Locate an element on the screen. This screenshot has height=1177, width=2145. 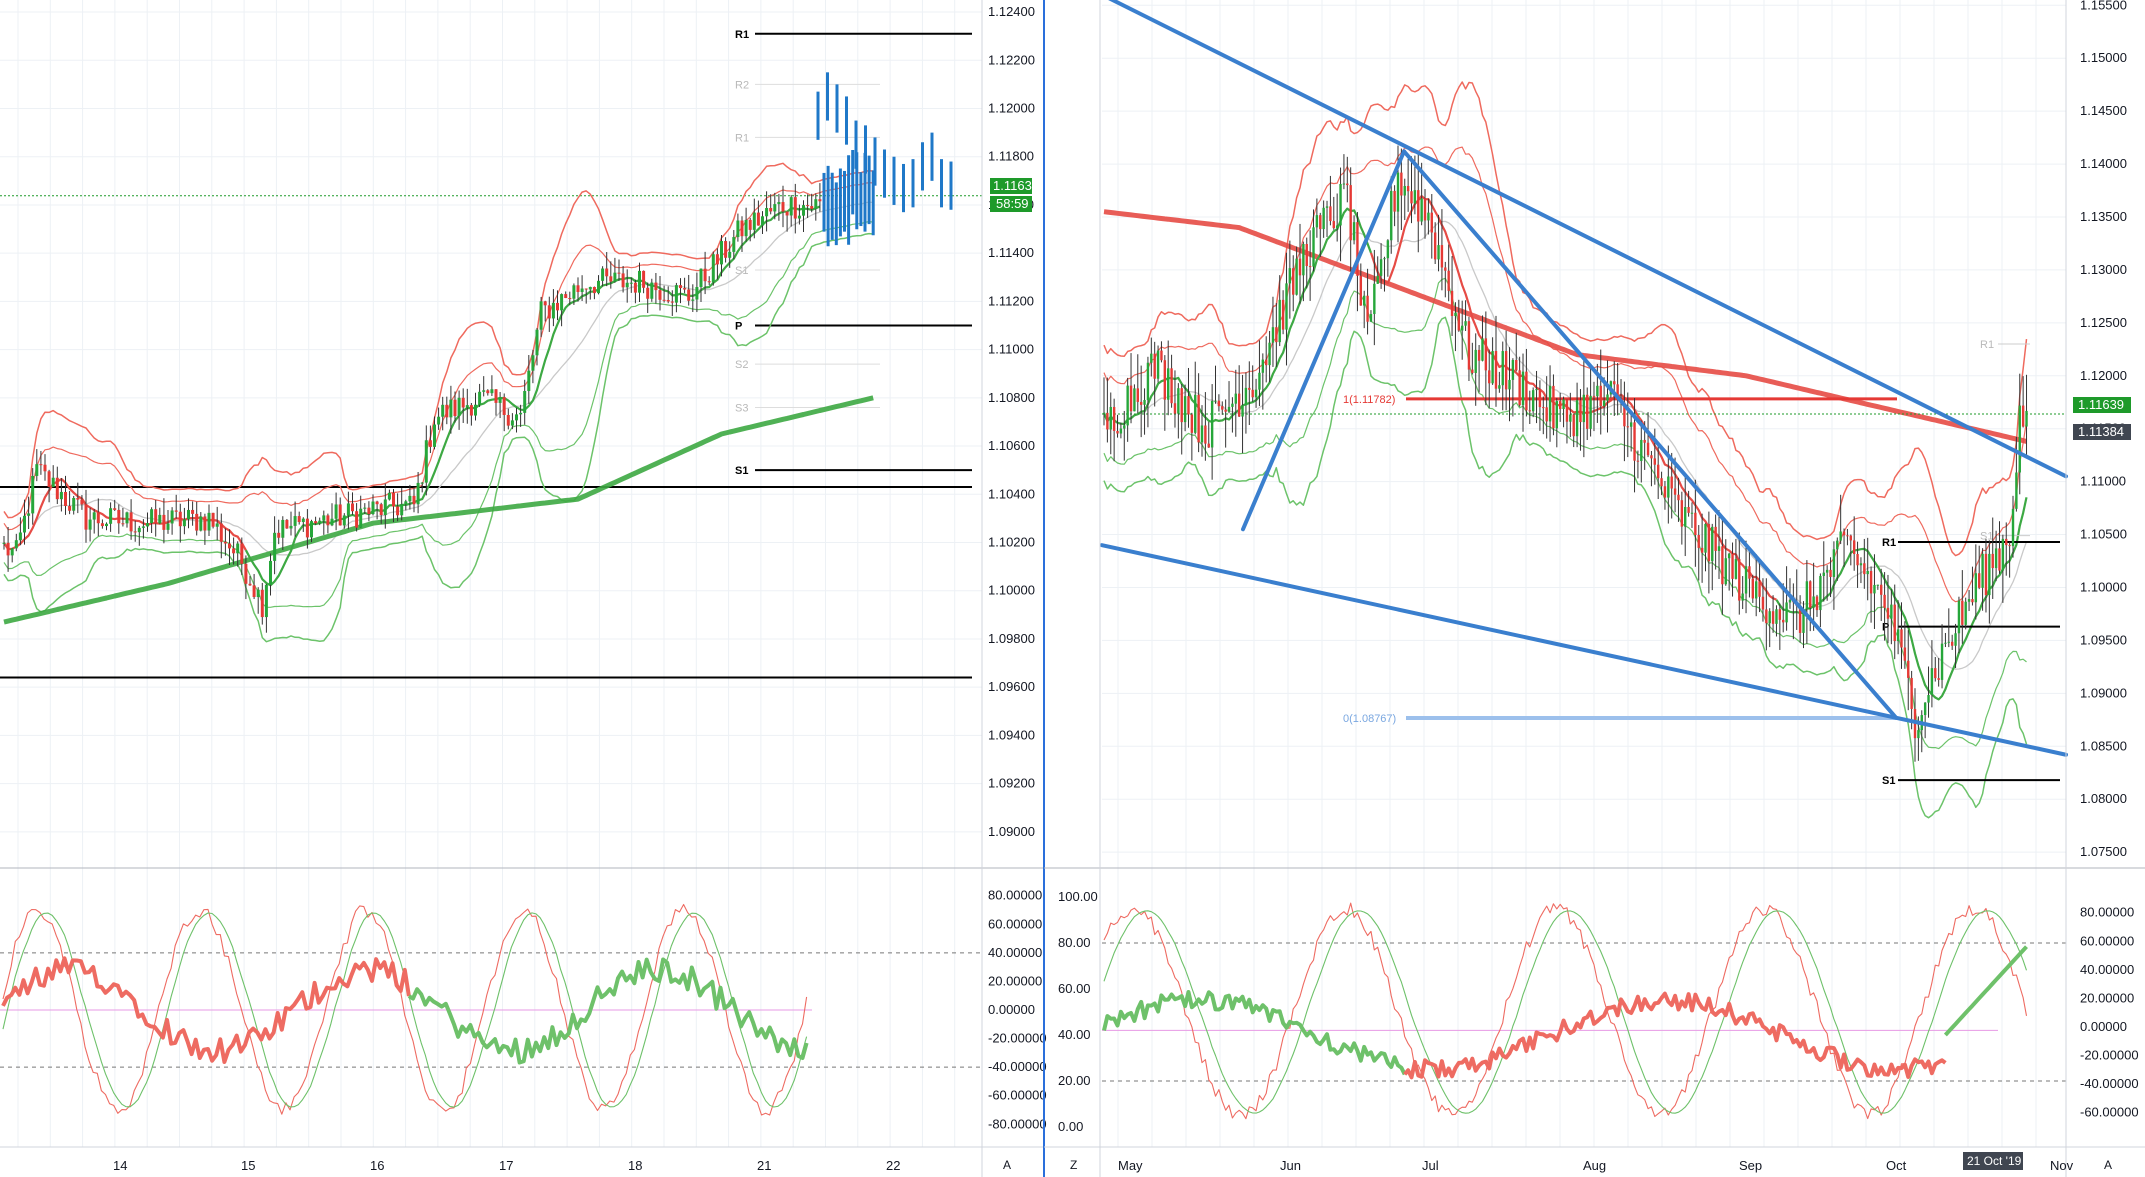
right-zoom-button: Z is located at coordinates (1073, 1165).